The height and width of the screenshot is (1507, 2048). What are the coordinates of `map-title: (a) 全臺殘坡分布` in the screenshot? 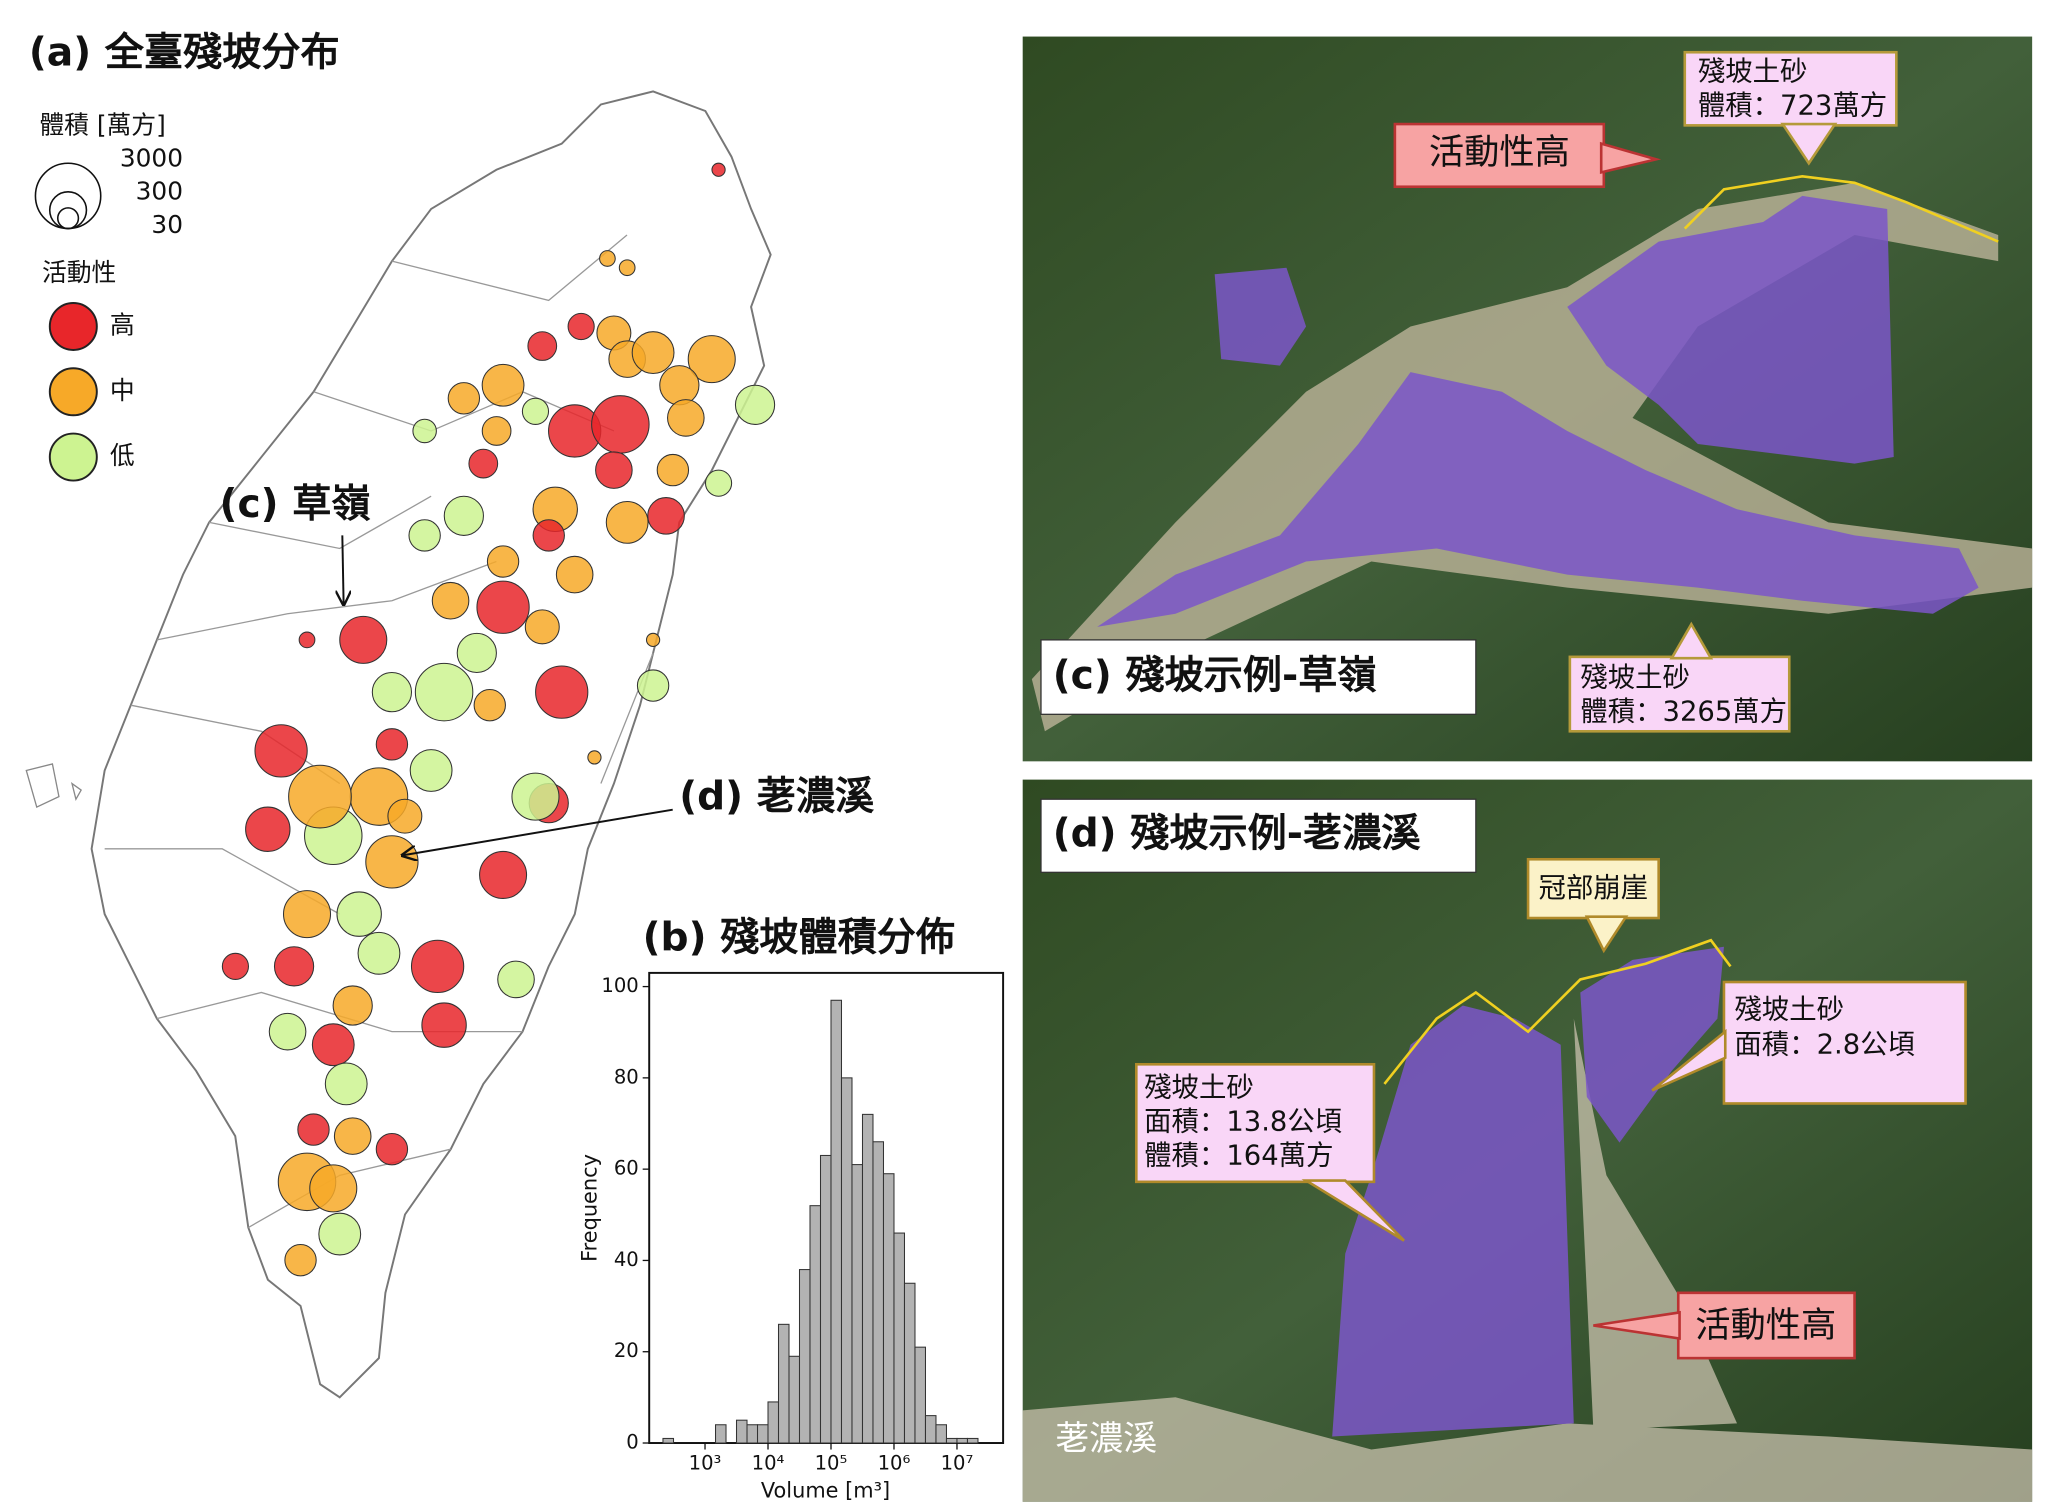 It's located at (184, 52).